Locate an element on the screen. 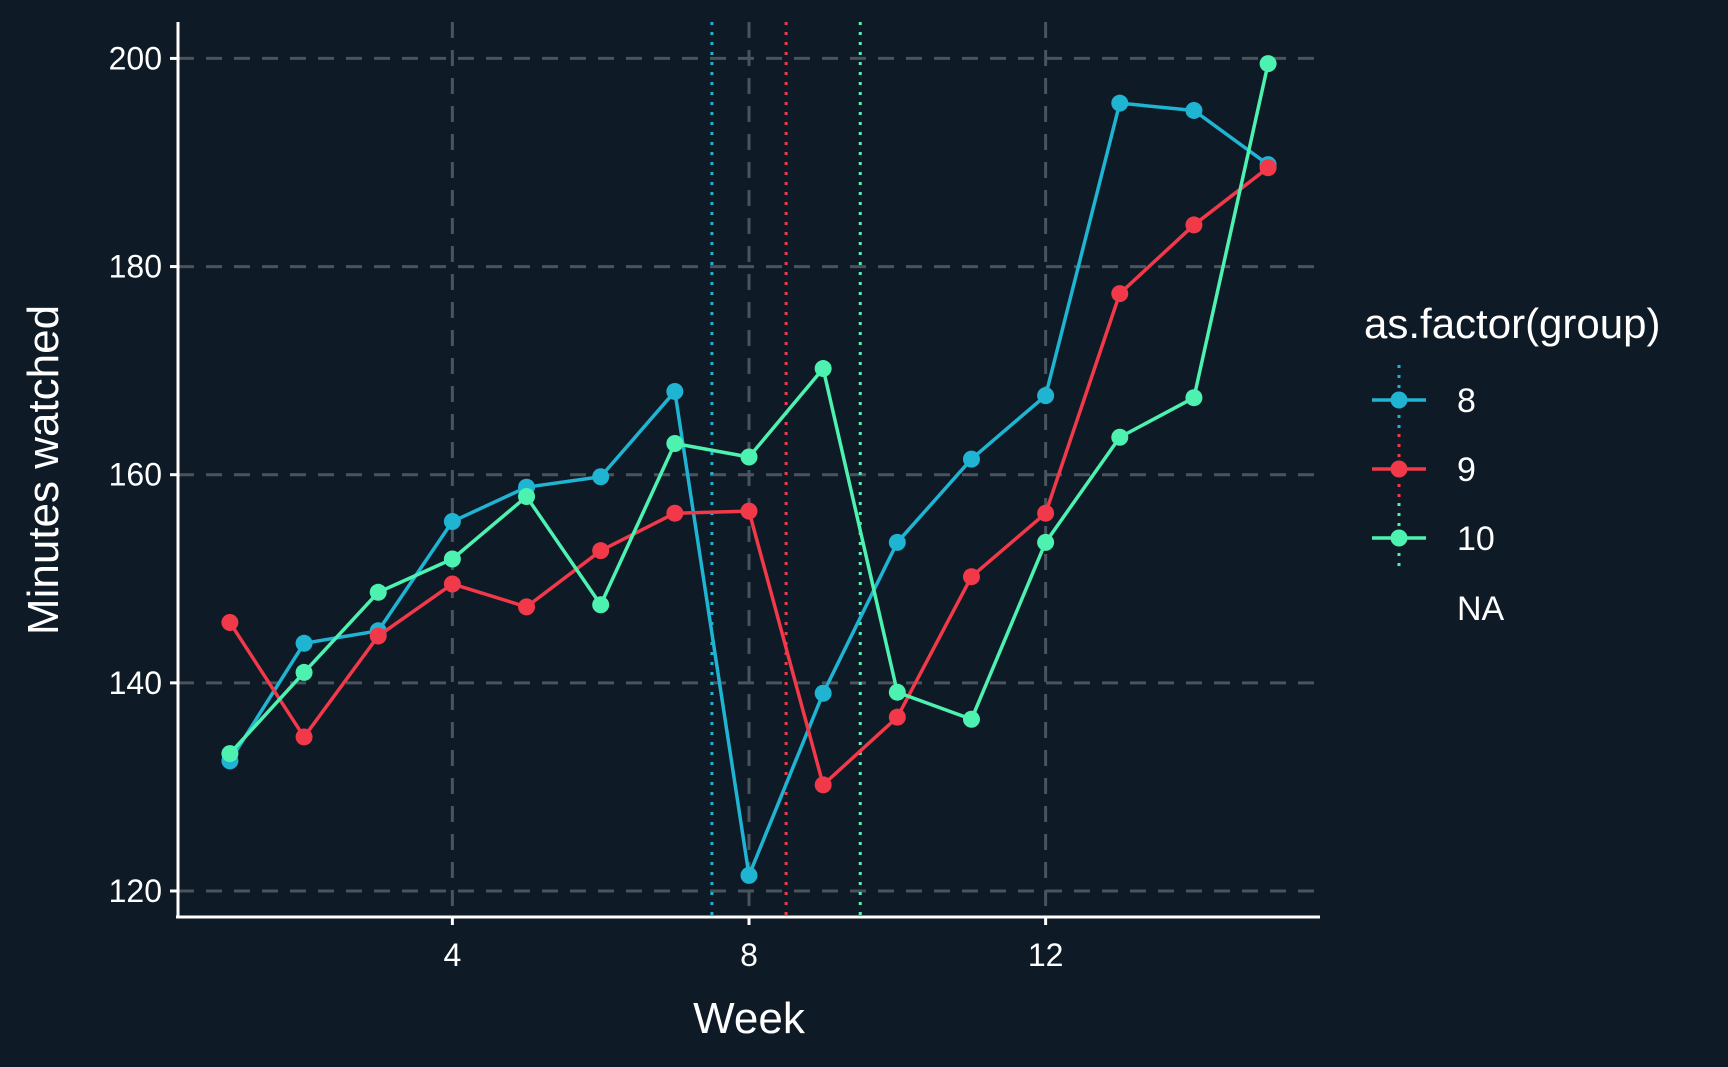 This screenshot has width=1728, height=1067. legend-label-9: 9 is located at coordinates (1466, 470).